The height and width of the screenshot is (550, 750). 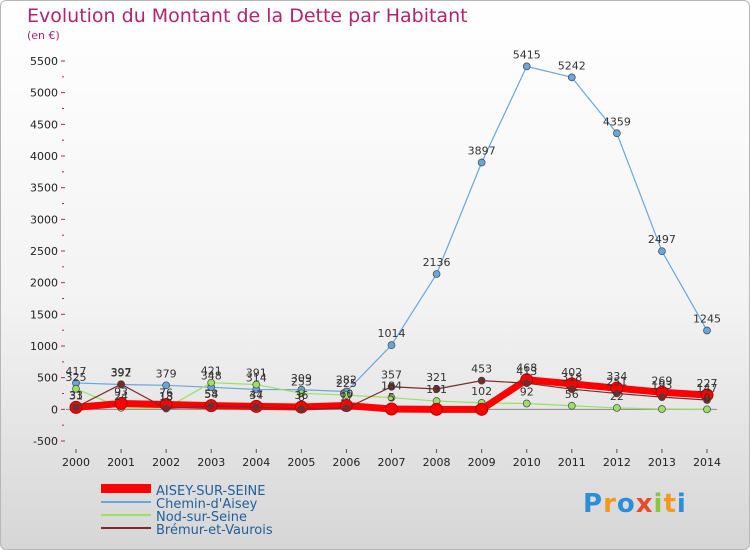 I want to click on data-label: 60, so click(x=346, y=394).